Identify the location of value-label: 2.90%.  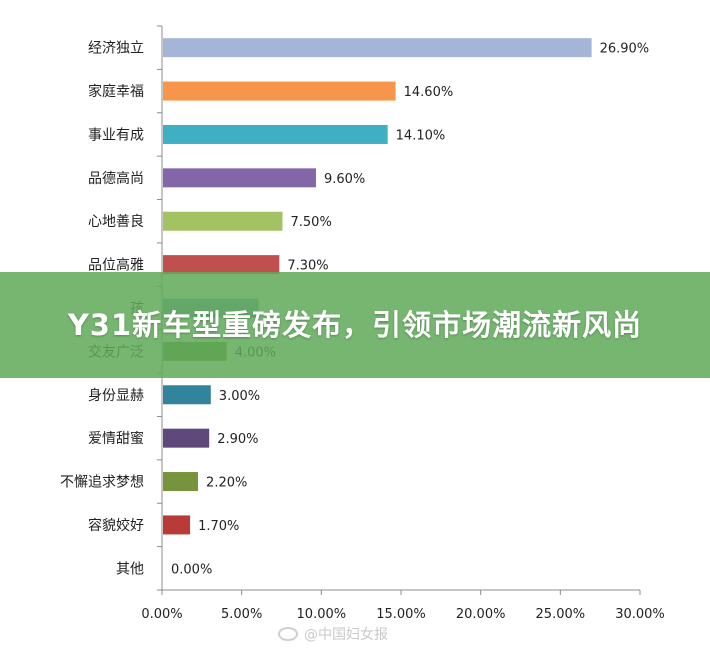
(237, 439).